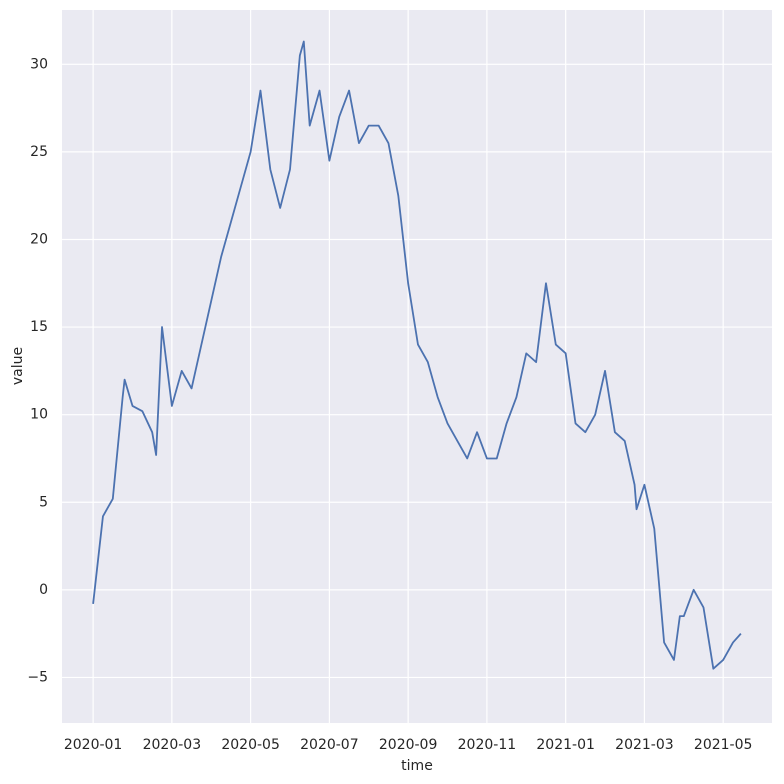  I want to click on x-tick-label: 2020-03, so click(172, 745).